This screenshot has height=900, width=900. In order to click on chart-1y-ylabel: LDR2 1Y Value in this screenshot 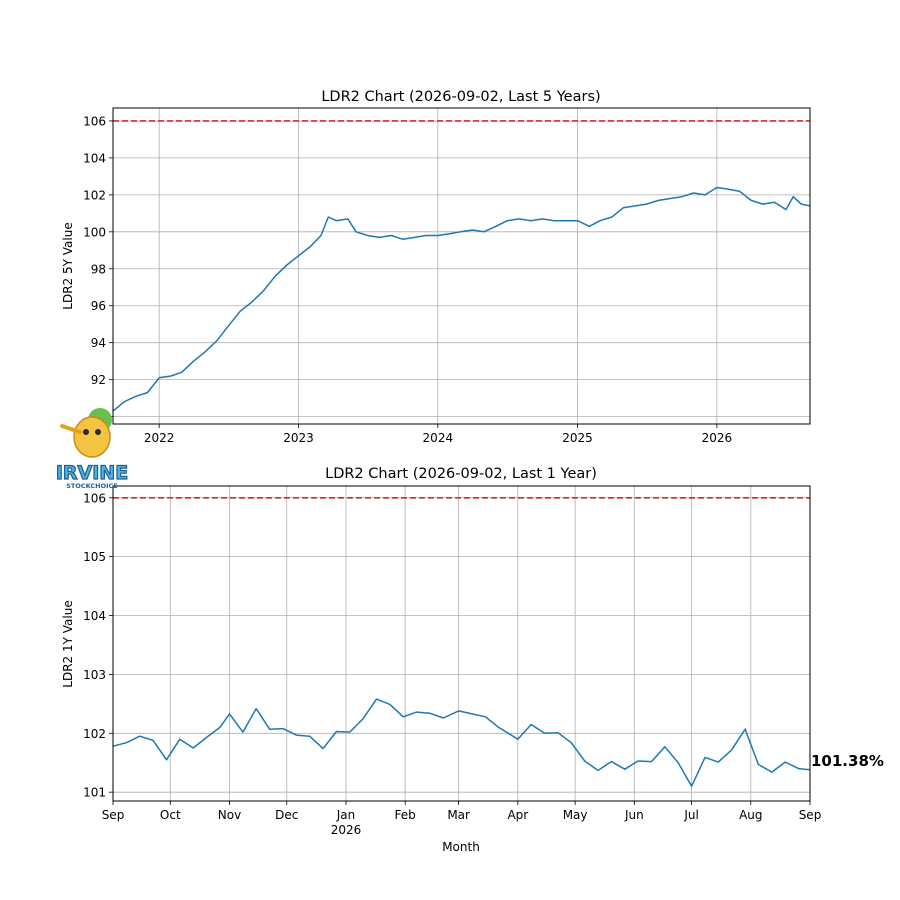, I will do `click(68, 643)`.